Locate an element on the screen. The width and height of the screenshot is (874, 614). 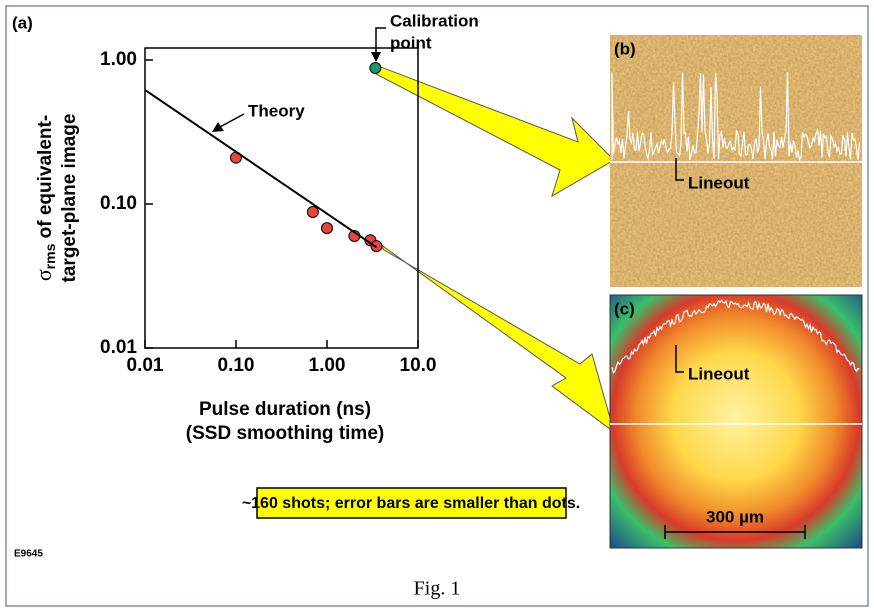
theory-line is located at coordinates (261, 169).